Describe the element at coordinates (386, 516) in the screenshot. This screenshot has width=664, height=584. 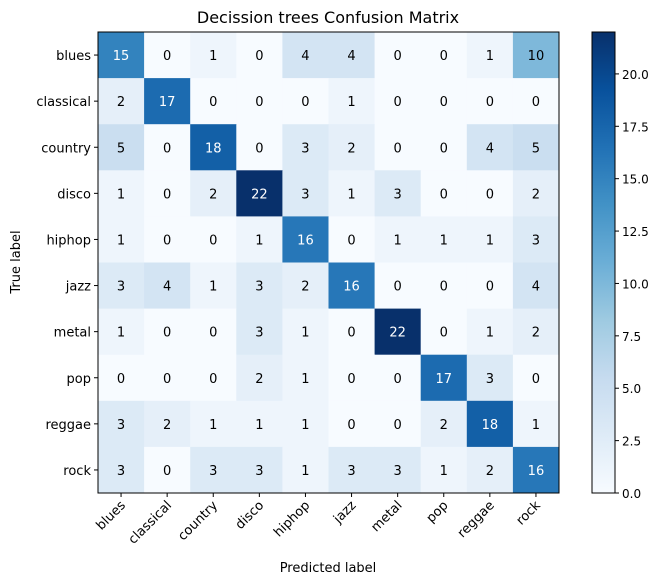
I see `x-tick-label: metal` at that location.